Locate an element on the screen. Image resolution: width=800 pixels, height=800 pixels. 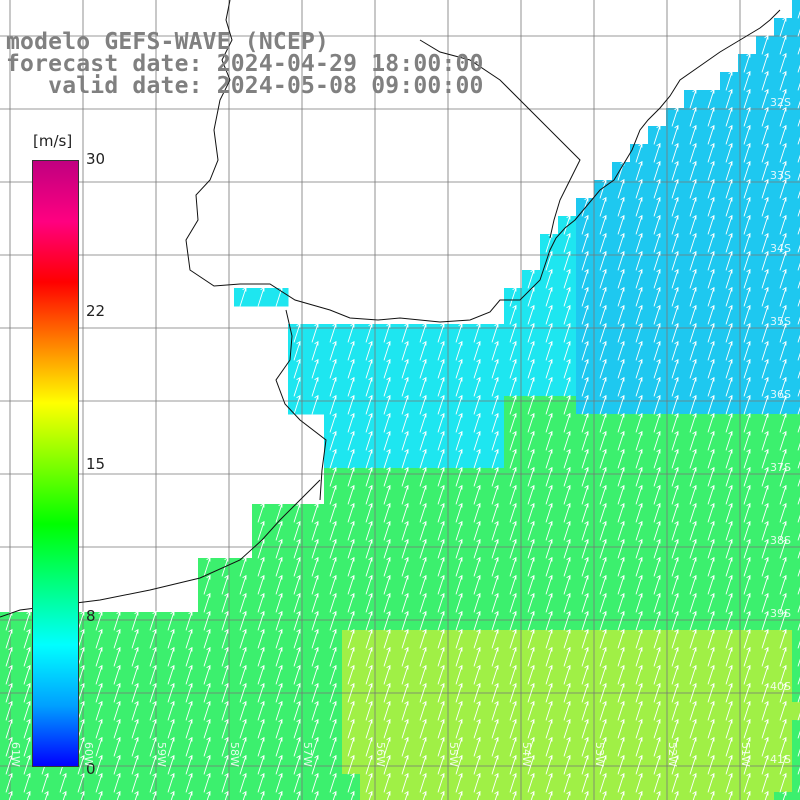
title-line-2: forecast date: 2024-04-29 18:00:00 is located at coordinates (245, 64).